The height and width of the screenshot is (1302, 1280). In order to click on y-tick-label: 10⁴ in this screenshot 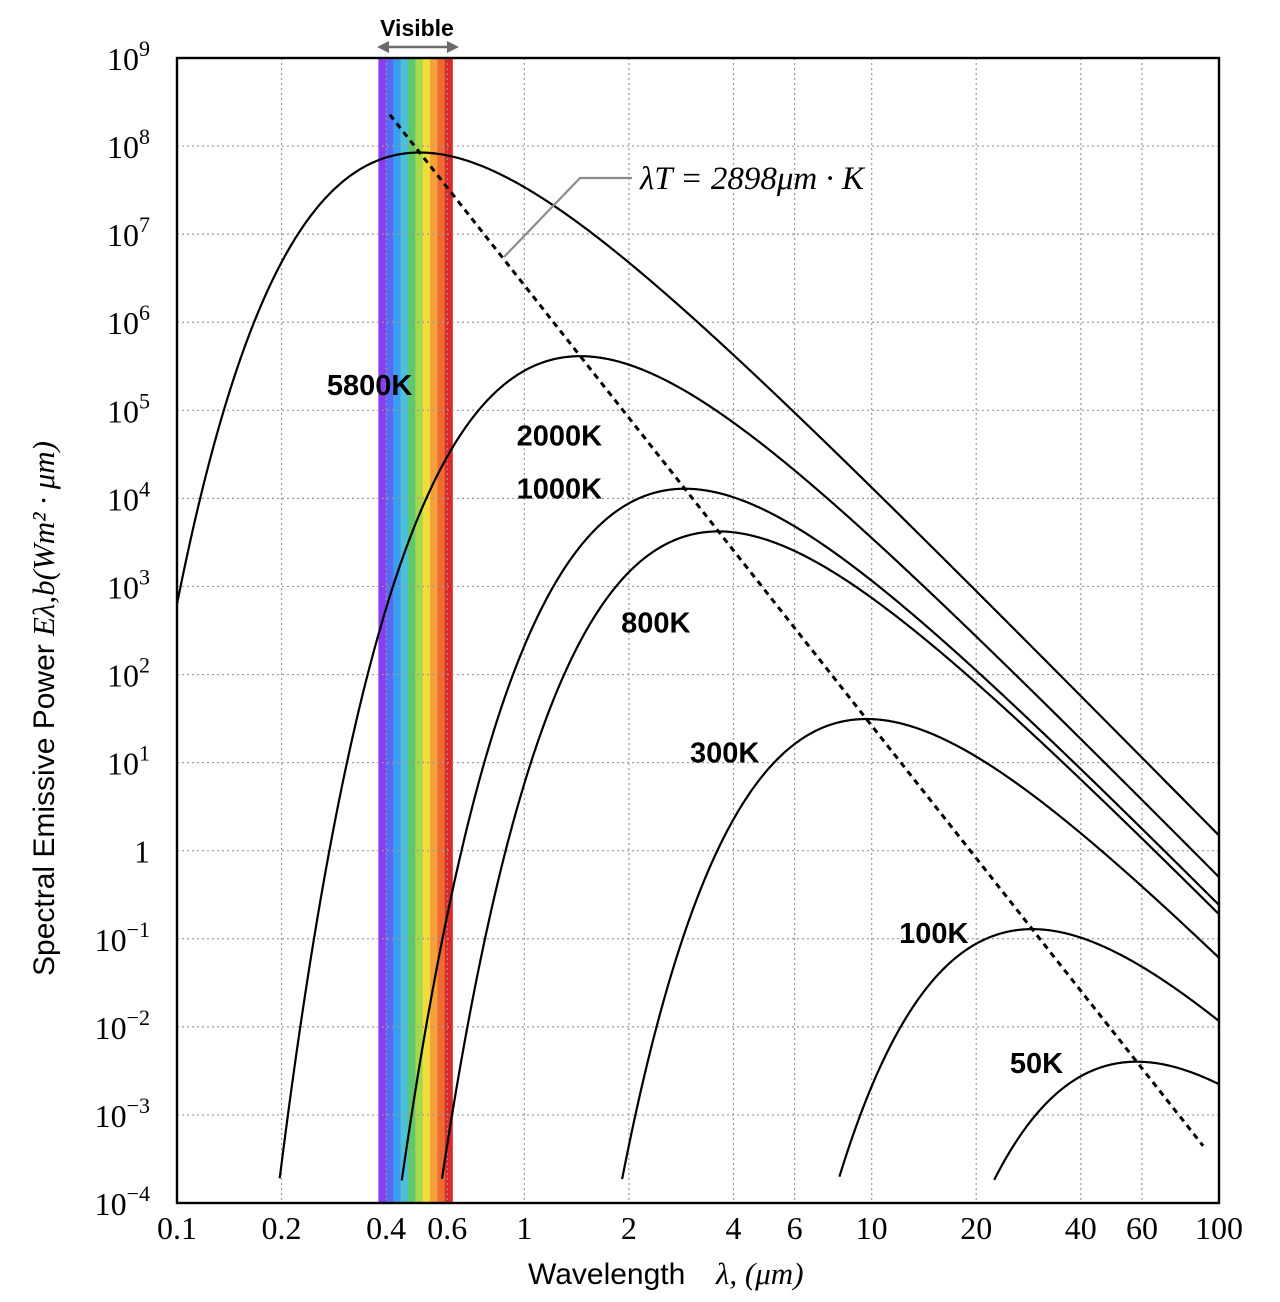, I will do `click(128, 496)`.